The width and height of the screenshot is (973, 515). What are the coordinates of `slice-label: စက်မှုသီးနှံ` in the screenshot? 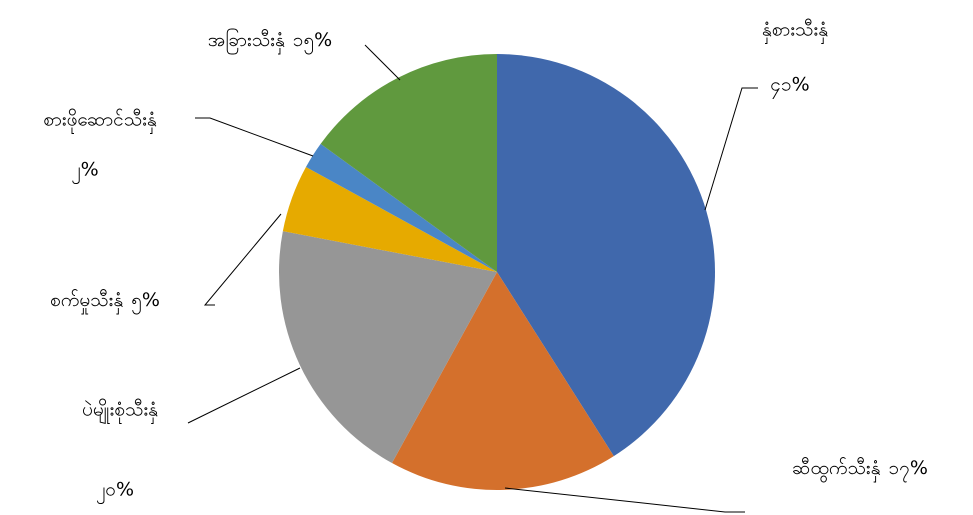 It's located at (86, 301).